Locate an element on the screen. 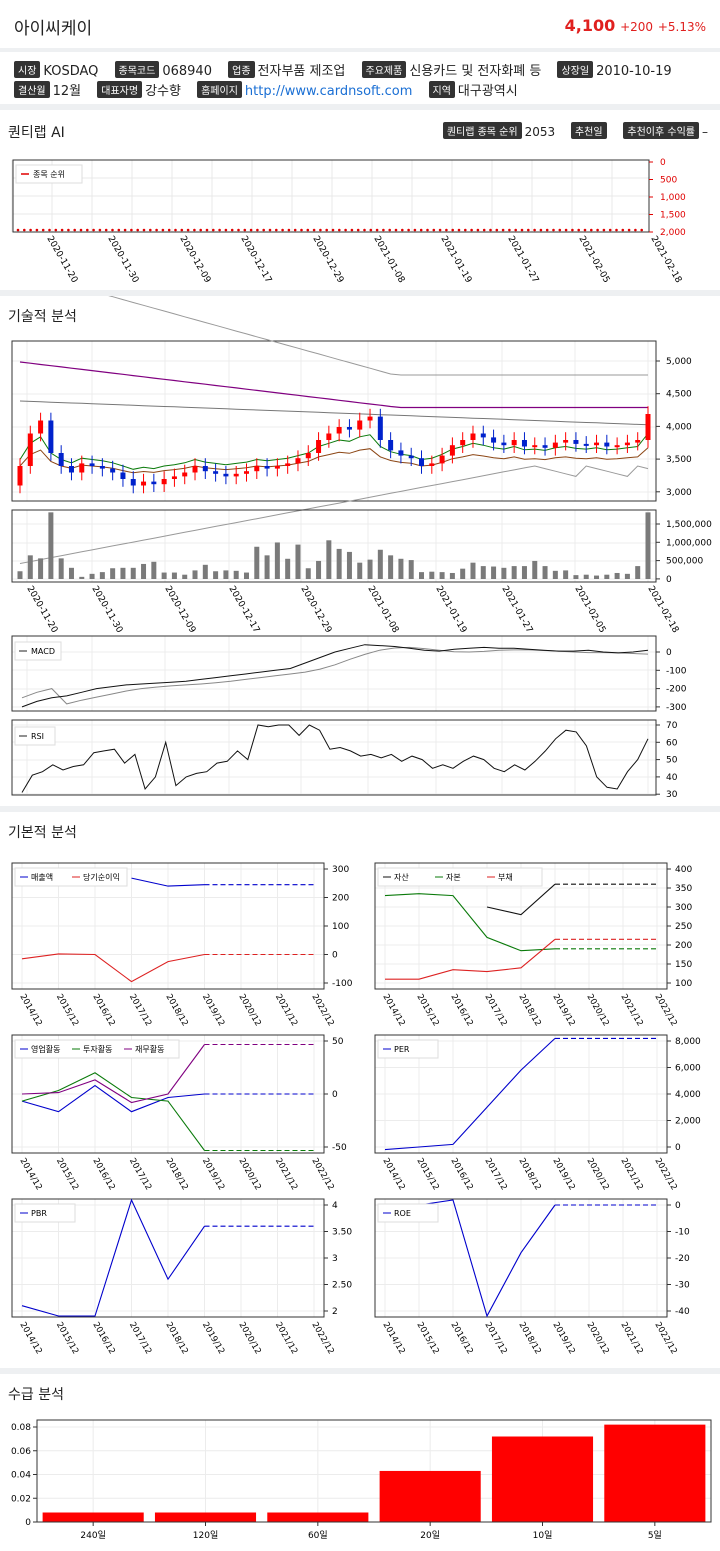  fund-ytick-label: 3 is located at coordinates (335, 1259).